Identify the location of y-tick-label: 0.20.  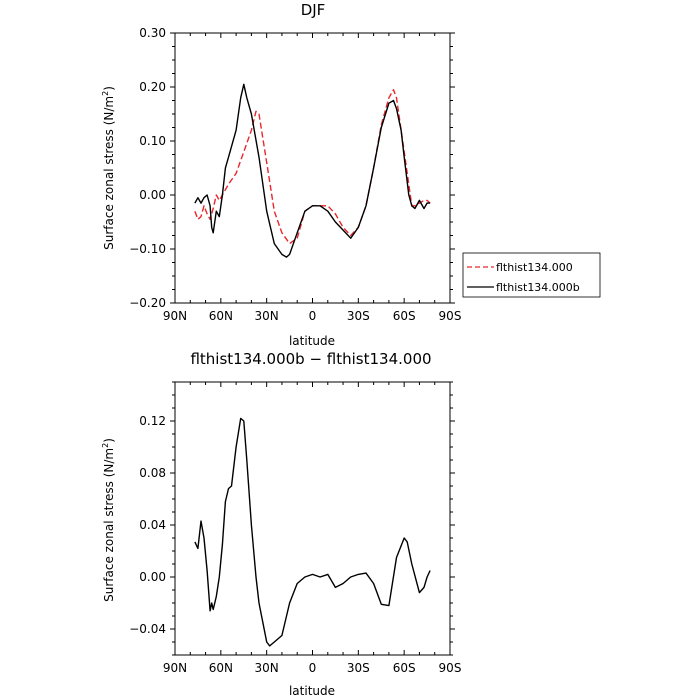
(152, 87).